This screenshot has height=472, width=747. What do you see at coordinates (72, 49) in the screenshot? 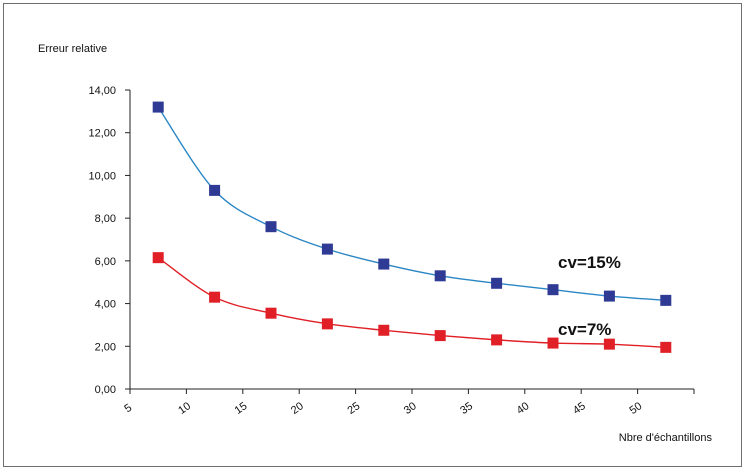
I see `y-axis-title: Erreur relative` at bounding box center [72, 49].